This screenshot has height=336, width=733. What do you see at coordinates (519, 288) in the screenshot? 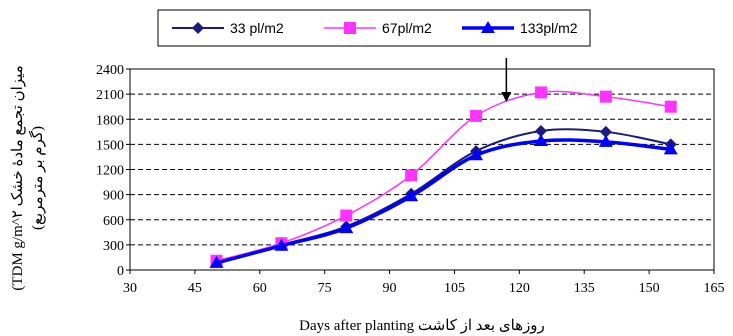
I see `x-tick-label: 120` at bounding box center [519, 288].